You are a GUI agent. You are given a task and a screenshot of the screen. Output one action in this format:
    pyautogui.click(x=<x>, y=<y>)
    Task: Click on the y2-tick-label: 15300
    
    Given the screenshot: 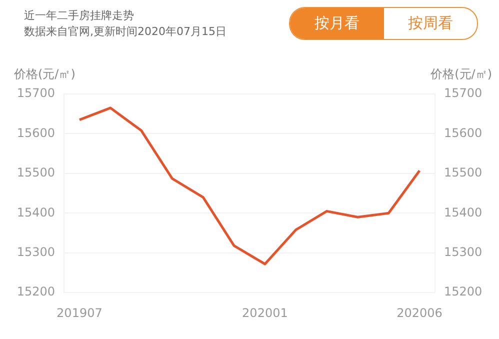 What is the action you would take?
    pyautogui.click(x=463, y=252)
    